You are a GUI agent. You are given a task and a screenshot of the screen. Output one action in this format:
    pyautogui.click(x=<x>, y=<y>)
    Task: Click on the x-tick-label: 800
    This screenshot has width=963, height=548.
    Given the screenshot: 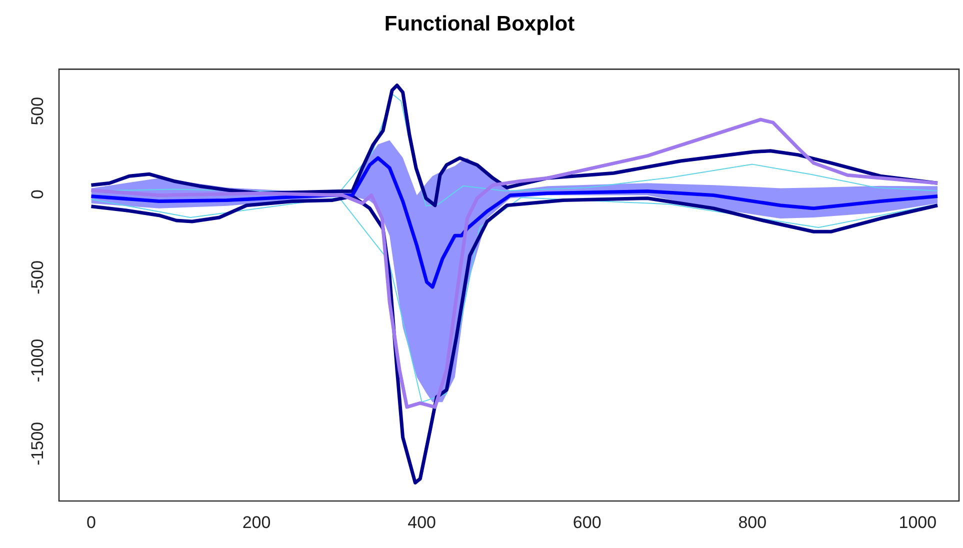 What is the action you would take?
    pyautogui.click(x=752, y=522)
    